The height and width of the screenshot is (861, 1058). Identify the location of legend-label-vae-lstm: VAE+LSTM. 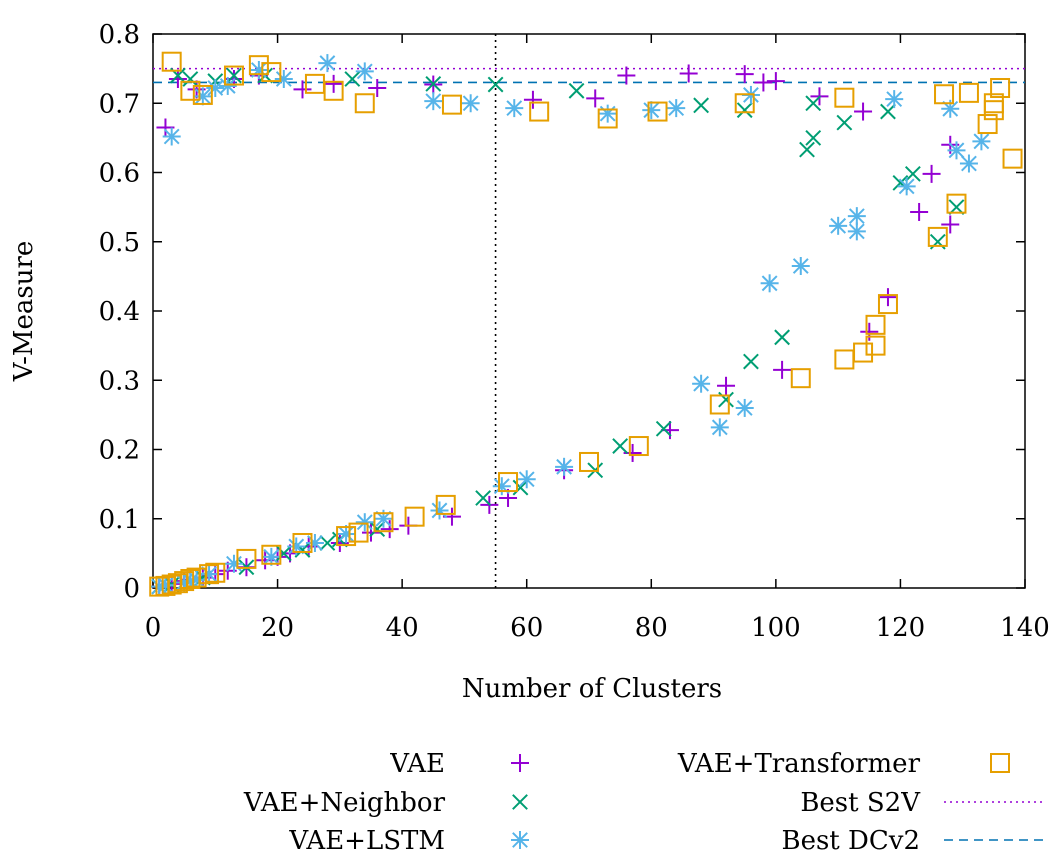
(366, 841).